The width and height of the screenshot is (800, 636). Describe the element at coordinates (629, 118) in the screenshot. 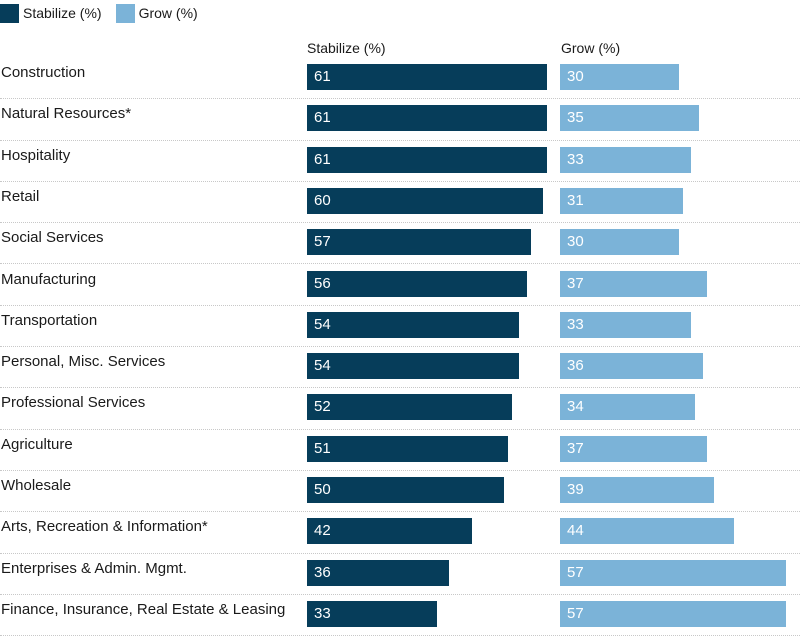

I see `bar-grow: 35` at that location.